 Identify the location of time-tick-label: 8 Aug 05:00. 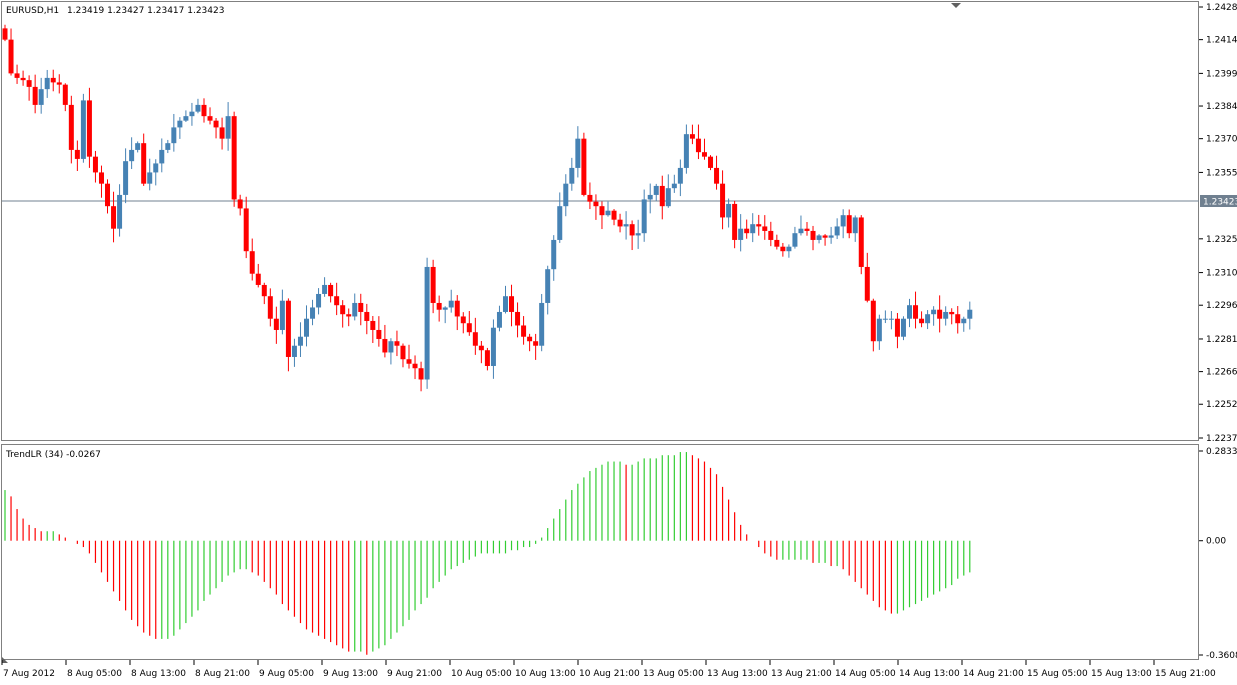
(94, 674).